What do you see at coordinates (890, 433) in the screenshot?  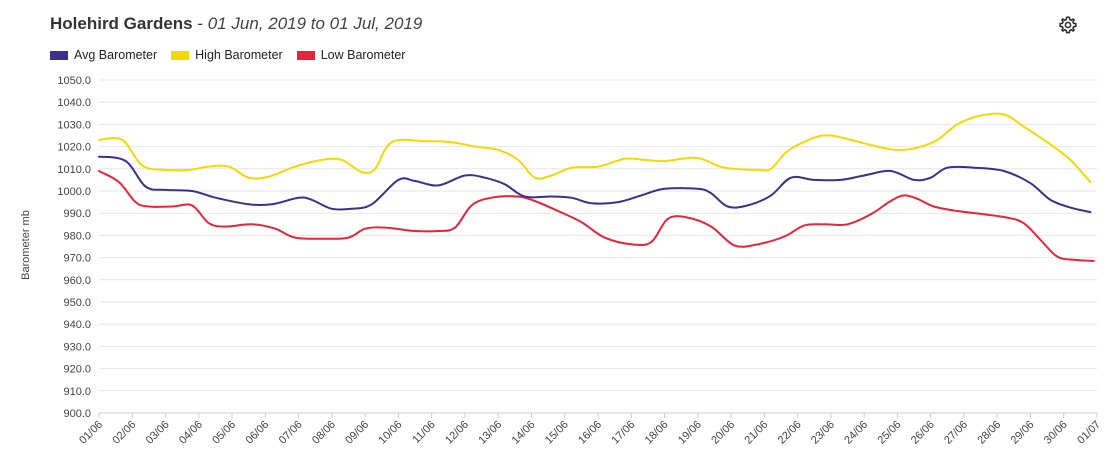 I see `x-tick-label: 25/06` at bounding box center [890, 433].